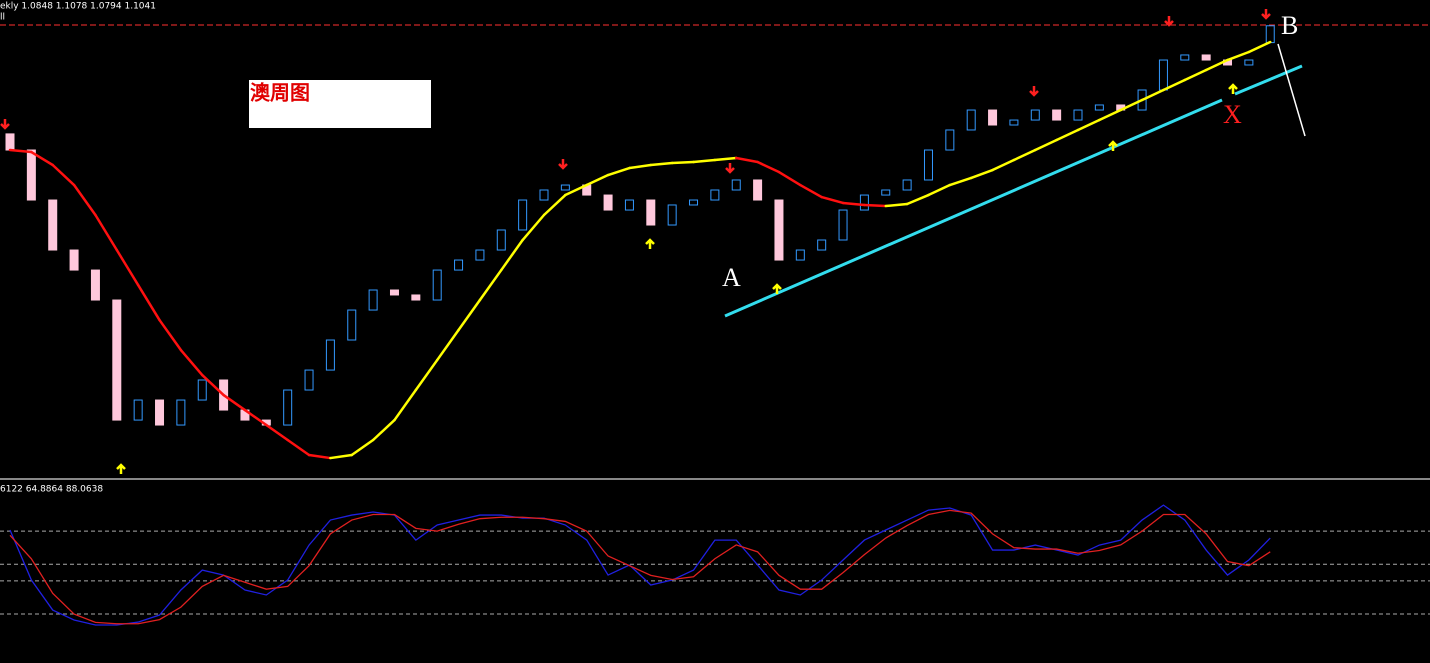 The width and height of the screenshot is (1430, 663). Describe the element at coordinates (1232, 114) in the screenshot. I see `annotation: X` at that location.